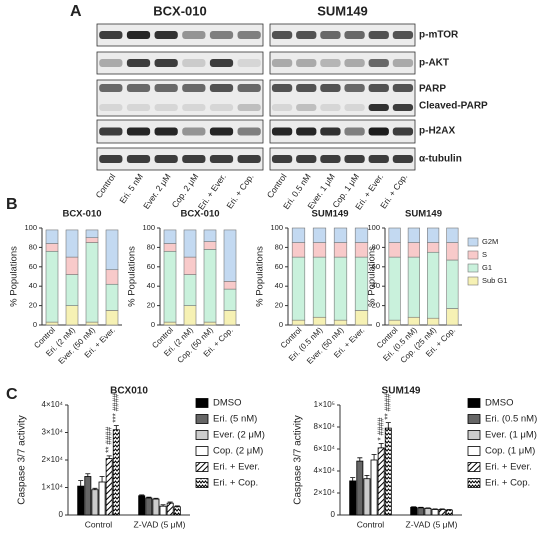 Image resolution: width=543 pixels, height=550 pixels. I want to click on legend-label: Cop. (1 μM), so click(510, 451).